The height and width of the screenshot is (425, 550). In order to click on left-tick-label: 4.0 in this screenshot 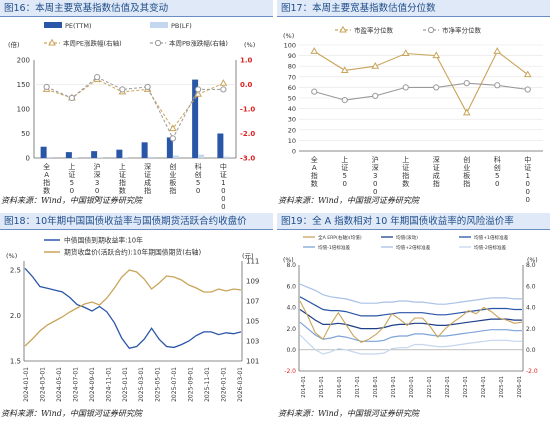, I will do `click(291, 308)`.